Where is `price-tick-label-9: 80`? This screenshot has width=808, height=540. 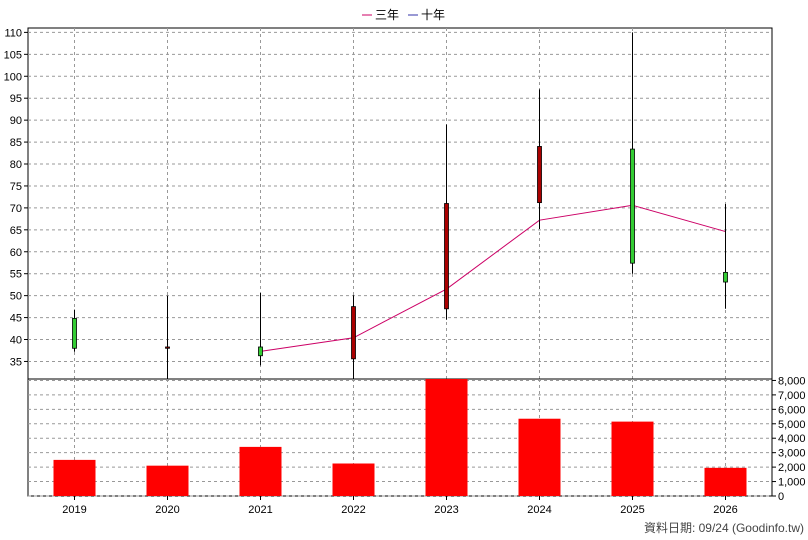
price-tick-label-9: 80 is located at coordinates (16, 165).